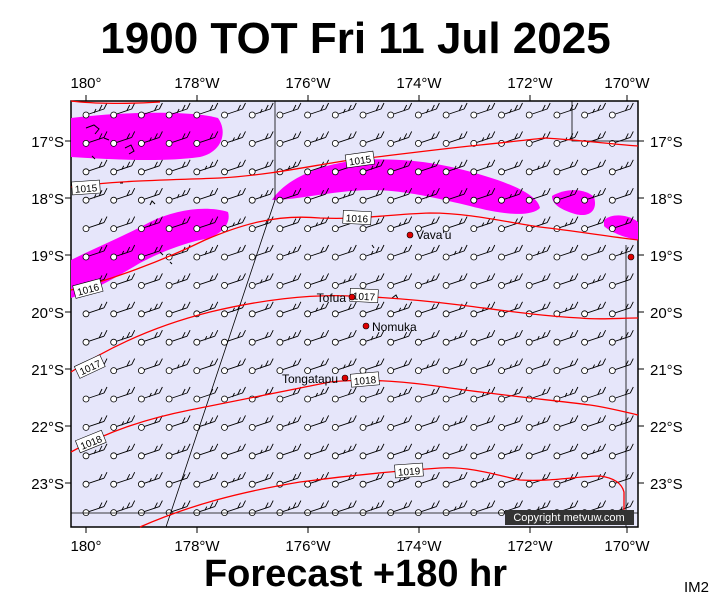 This screenshot has width=711, height=600. What do you see at coordinates (360, 546) in the screenshot?
I see `longitude-labels-bottom: 180° 178°W 176°W 174°W 172°W 170°W` at bounding box center [360, 546].